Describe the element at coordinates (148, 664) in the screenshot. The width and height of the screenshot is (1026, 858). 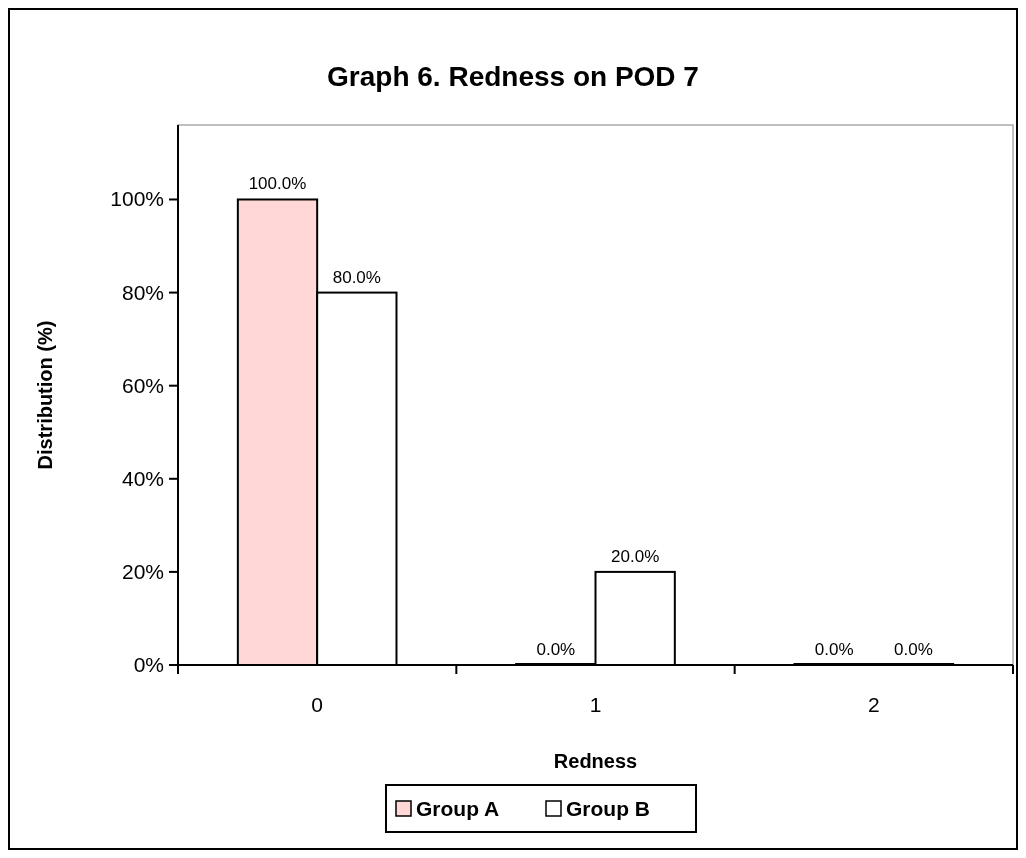
I see `y-tick-label: 0%` at that location.